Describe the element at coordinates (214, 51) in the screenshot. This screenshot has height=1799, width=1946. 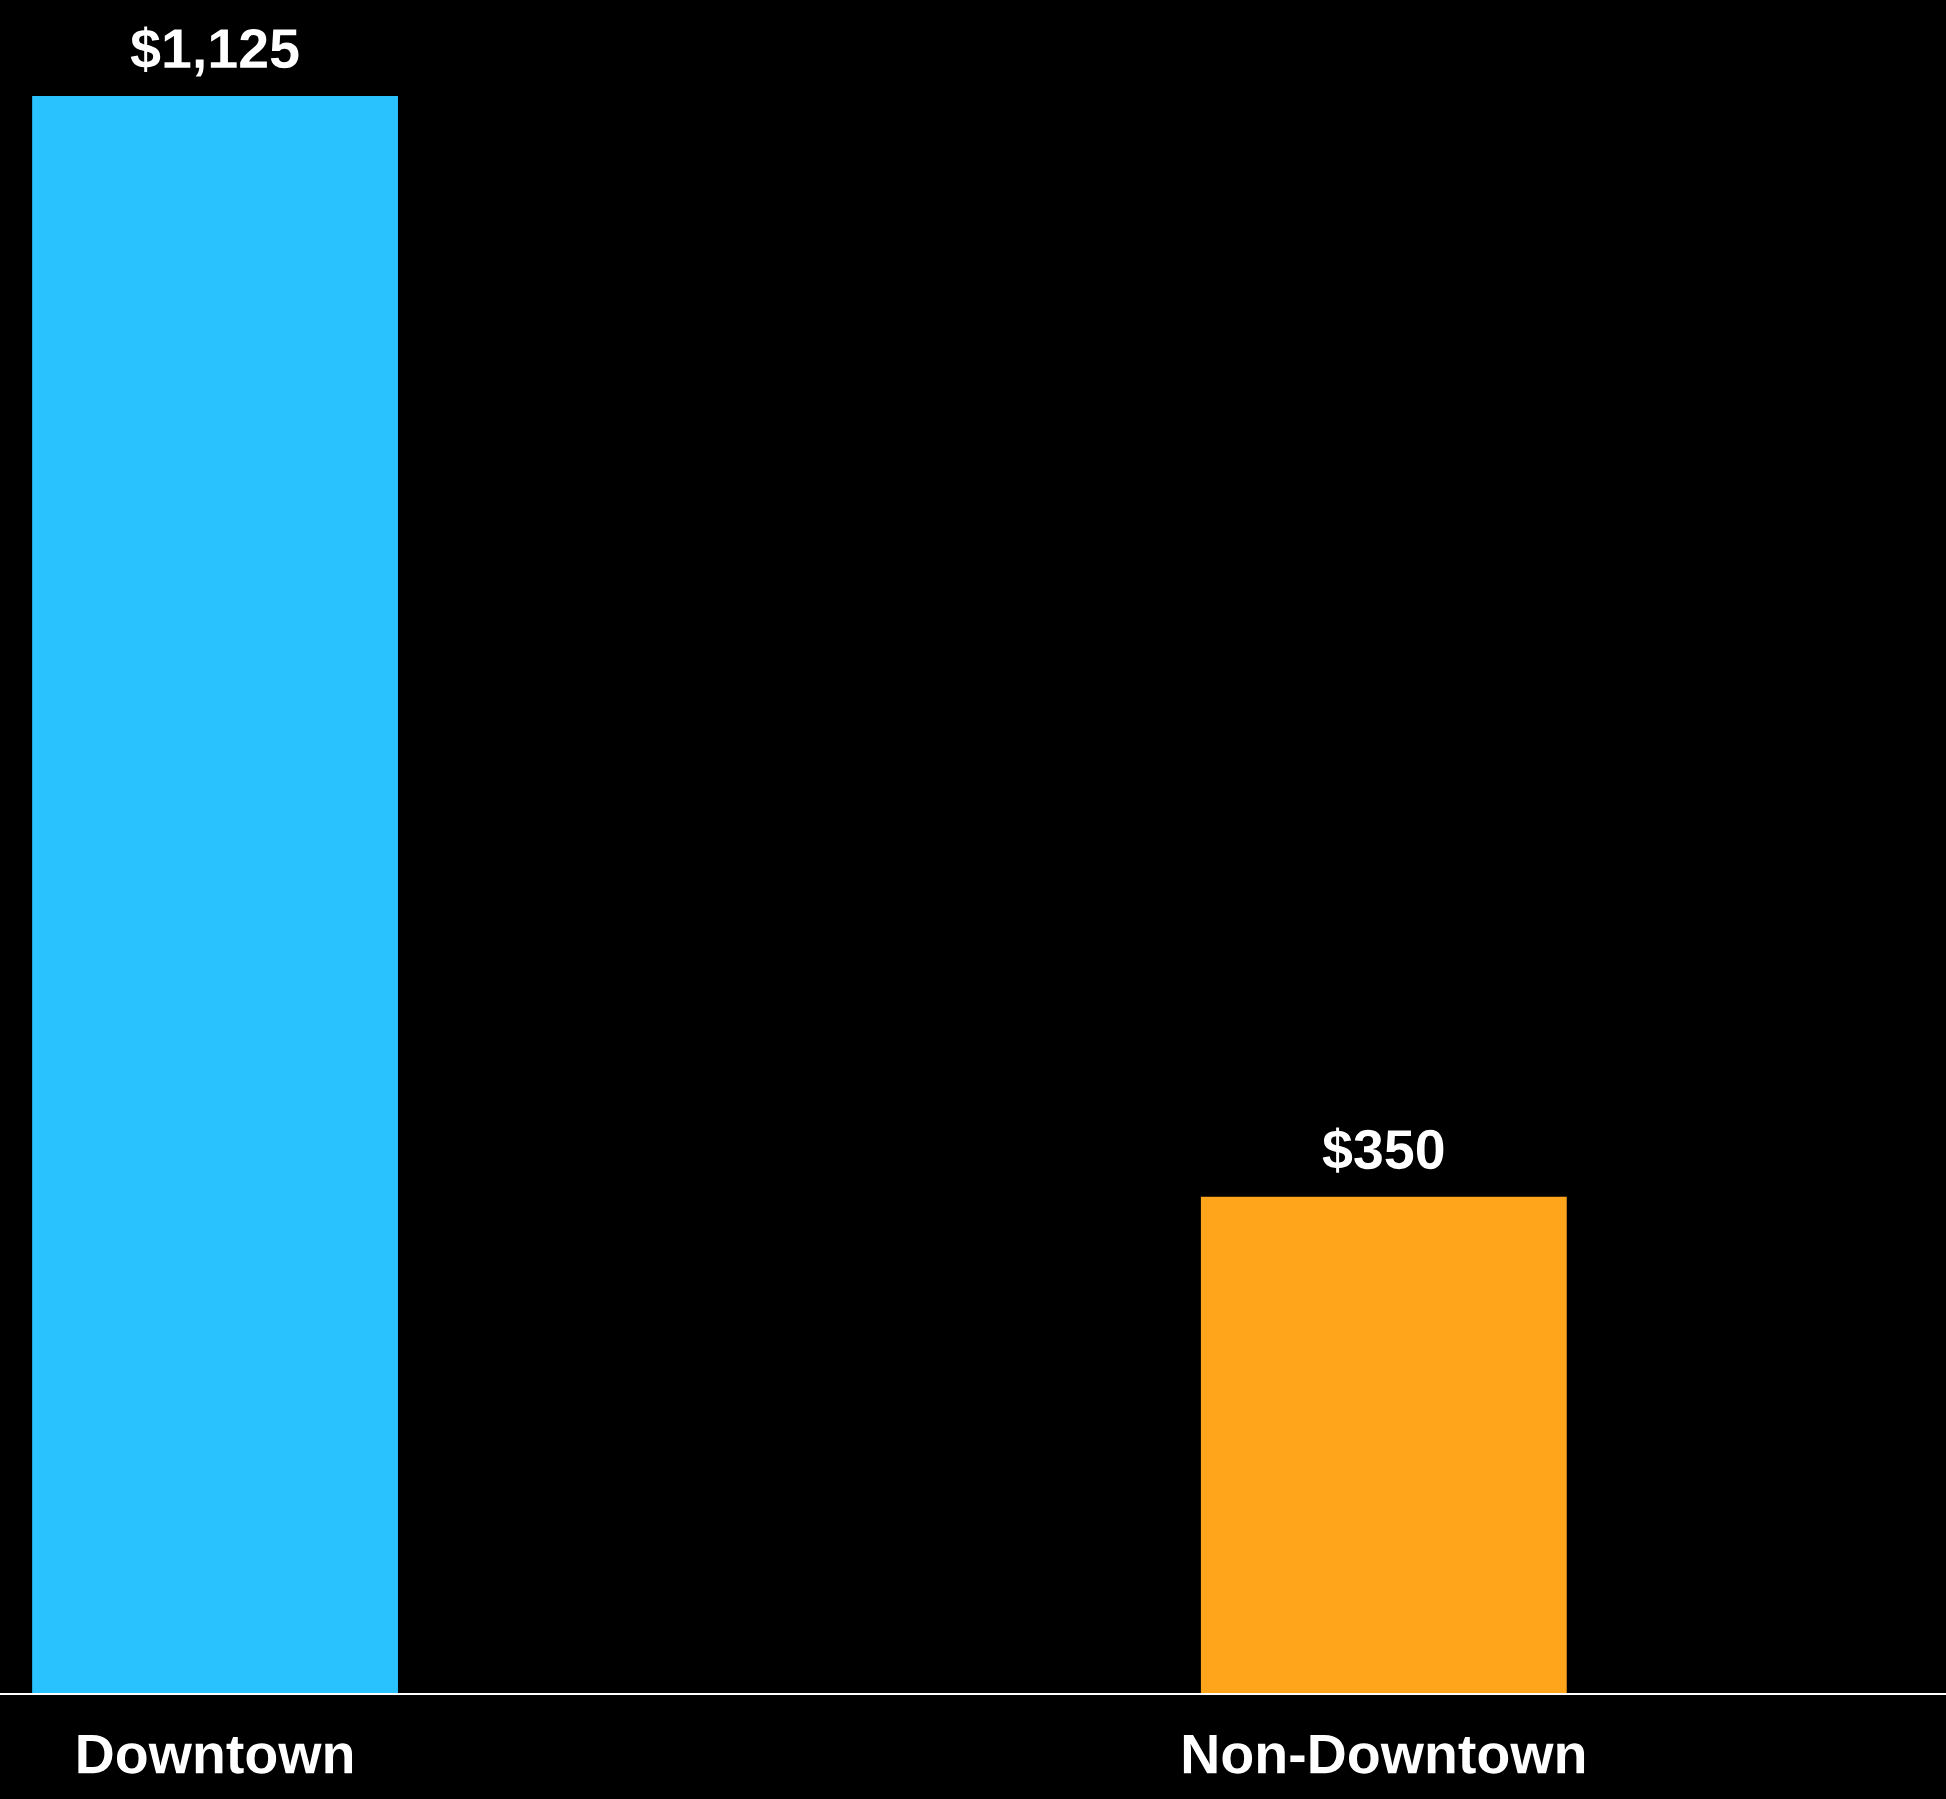
I see `data-label: $1,125` at that location.